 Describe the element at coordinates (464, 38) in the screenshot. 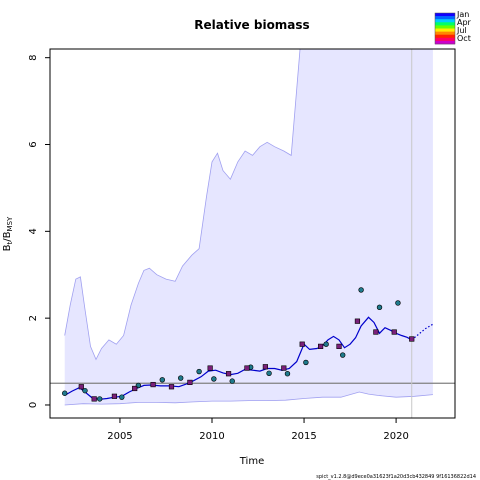

I see `legend-label: Oct` at that location.